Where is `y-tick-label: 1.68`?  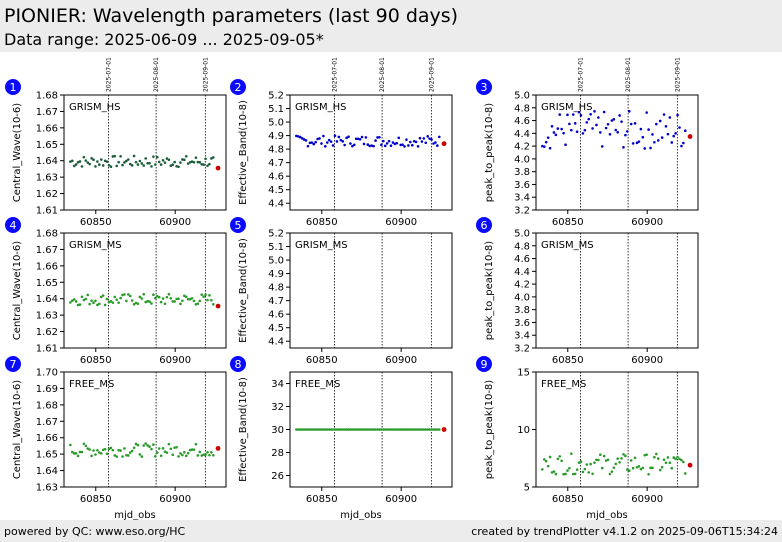 y-tick-label: 1.68 is located at coordinates (47, 405).